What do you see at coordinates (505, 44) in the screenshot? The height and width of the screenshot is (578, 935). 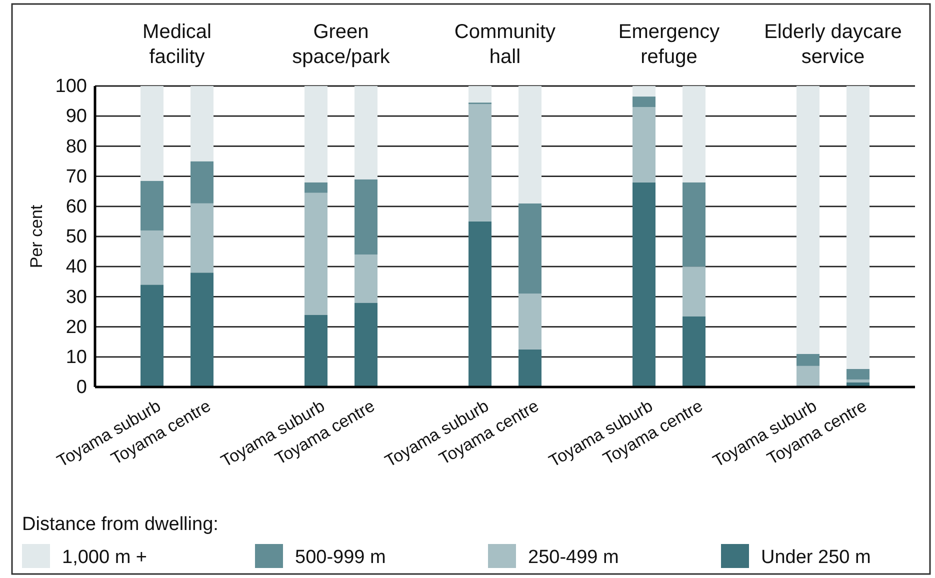 I see `text: Community hall` at bounding box center [505, 44].